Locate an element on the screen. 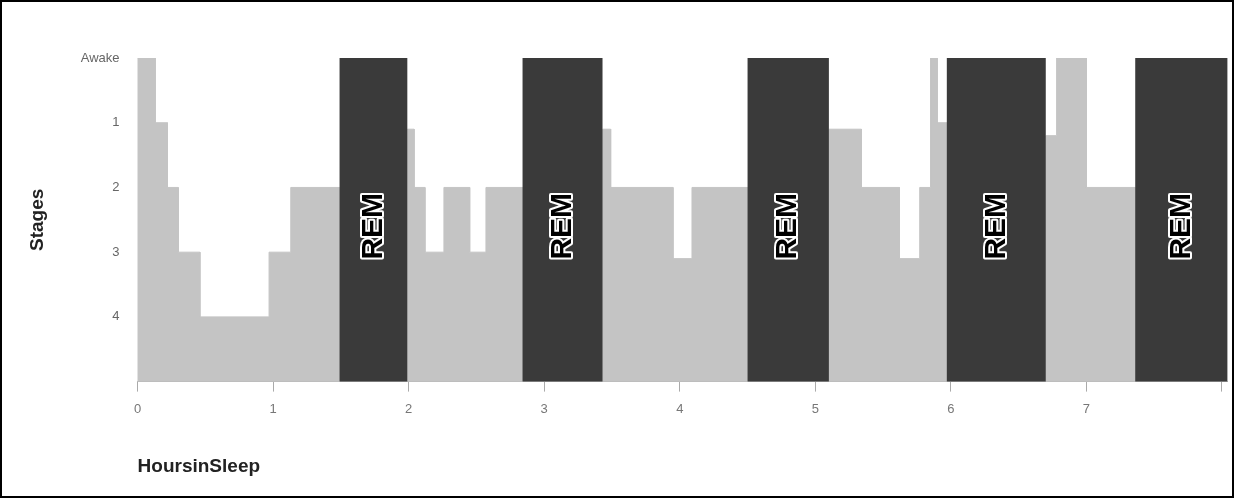 The height and width of the screenshot is (498, 1234). y-tick-label: 3 is located at coordinates (116, 251).